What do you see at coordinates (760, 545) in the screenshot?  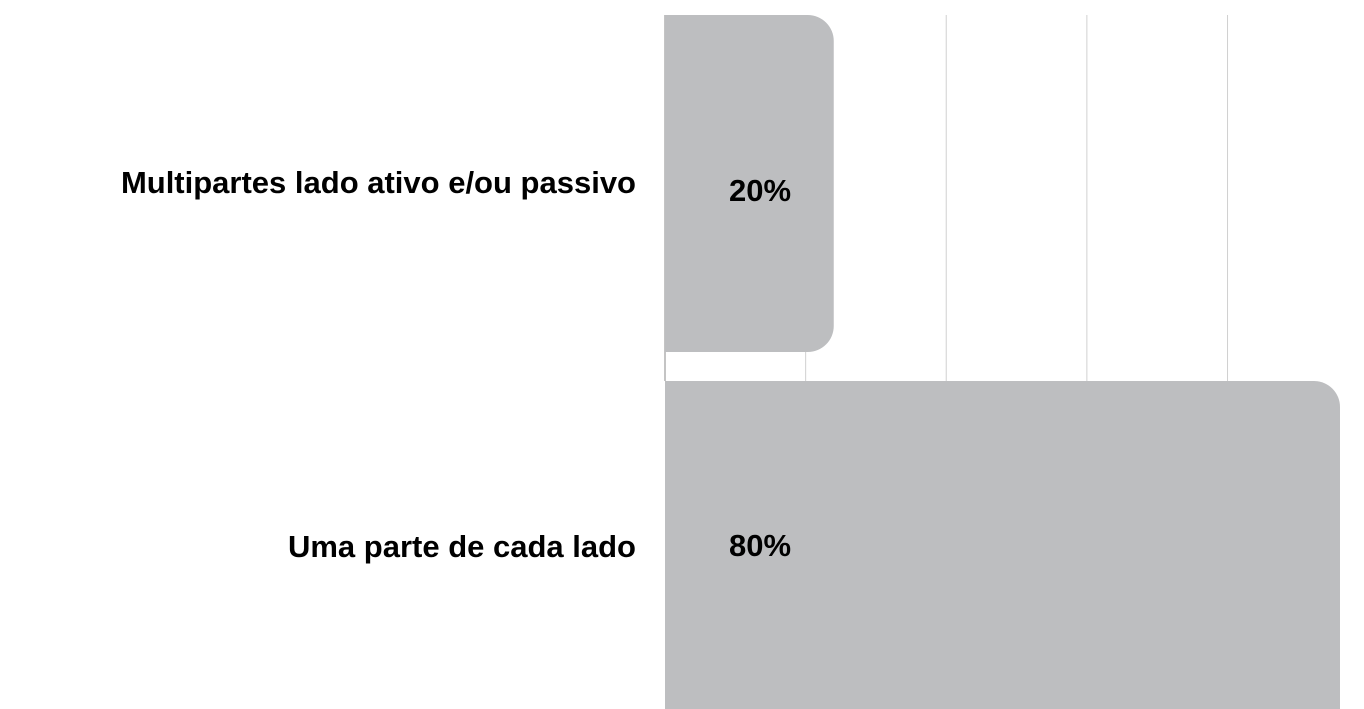 I see `value-label: 80%` at bounding box center [760, 545].